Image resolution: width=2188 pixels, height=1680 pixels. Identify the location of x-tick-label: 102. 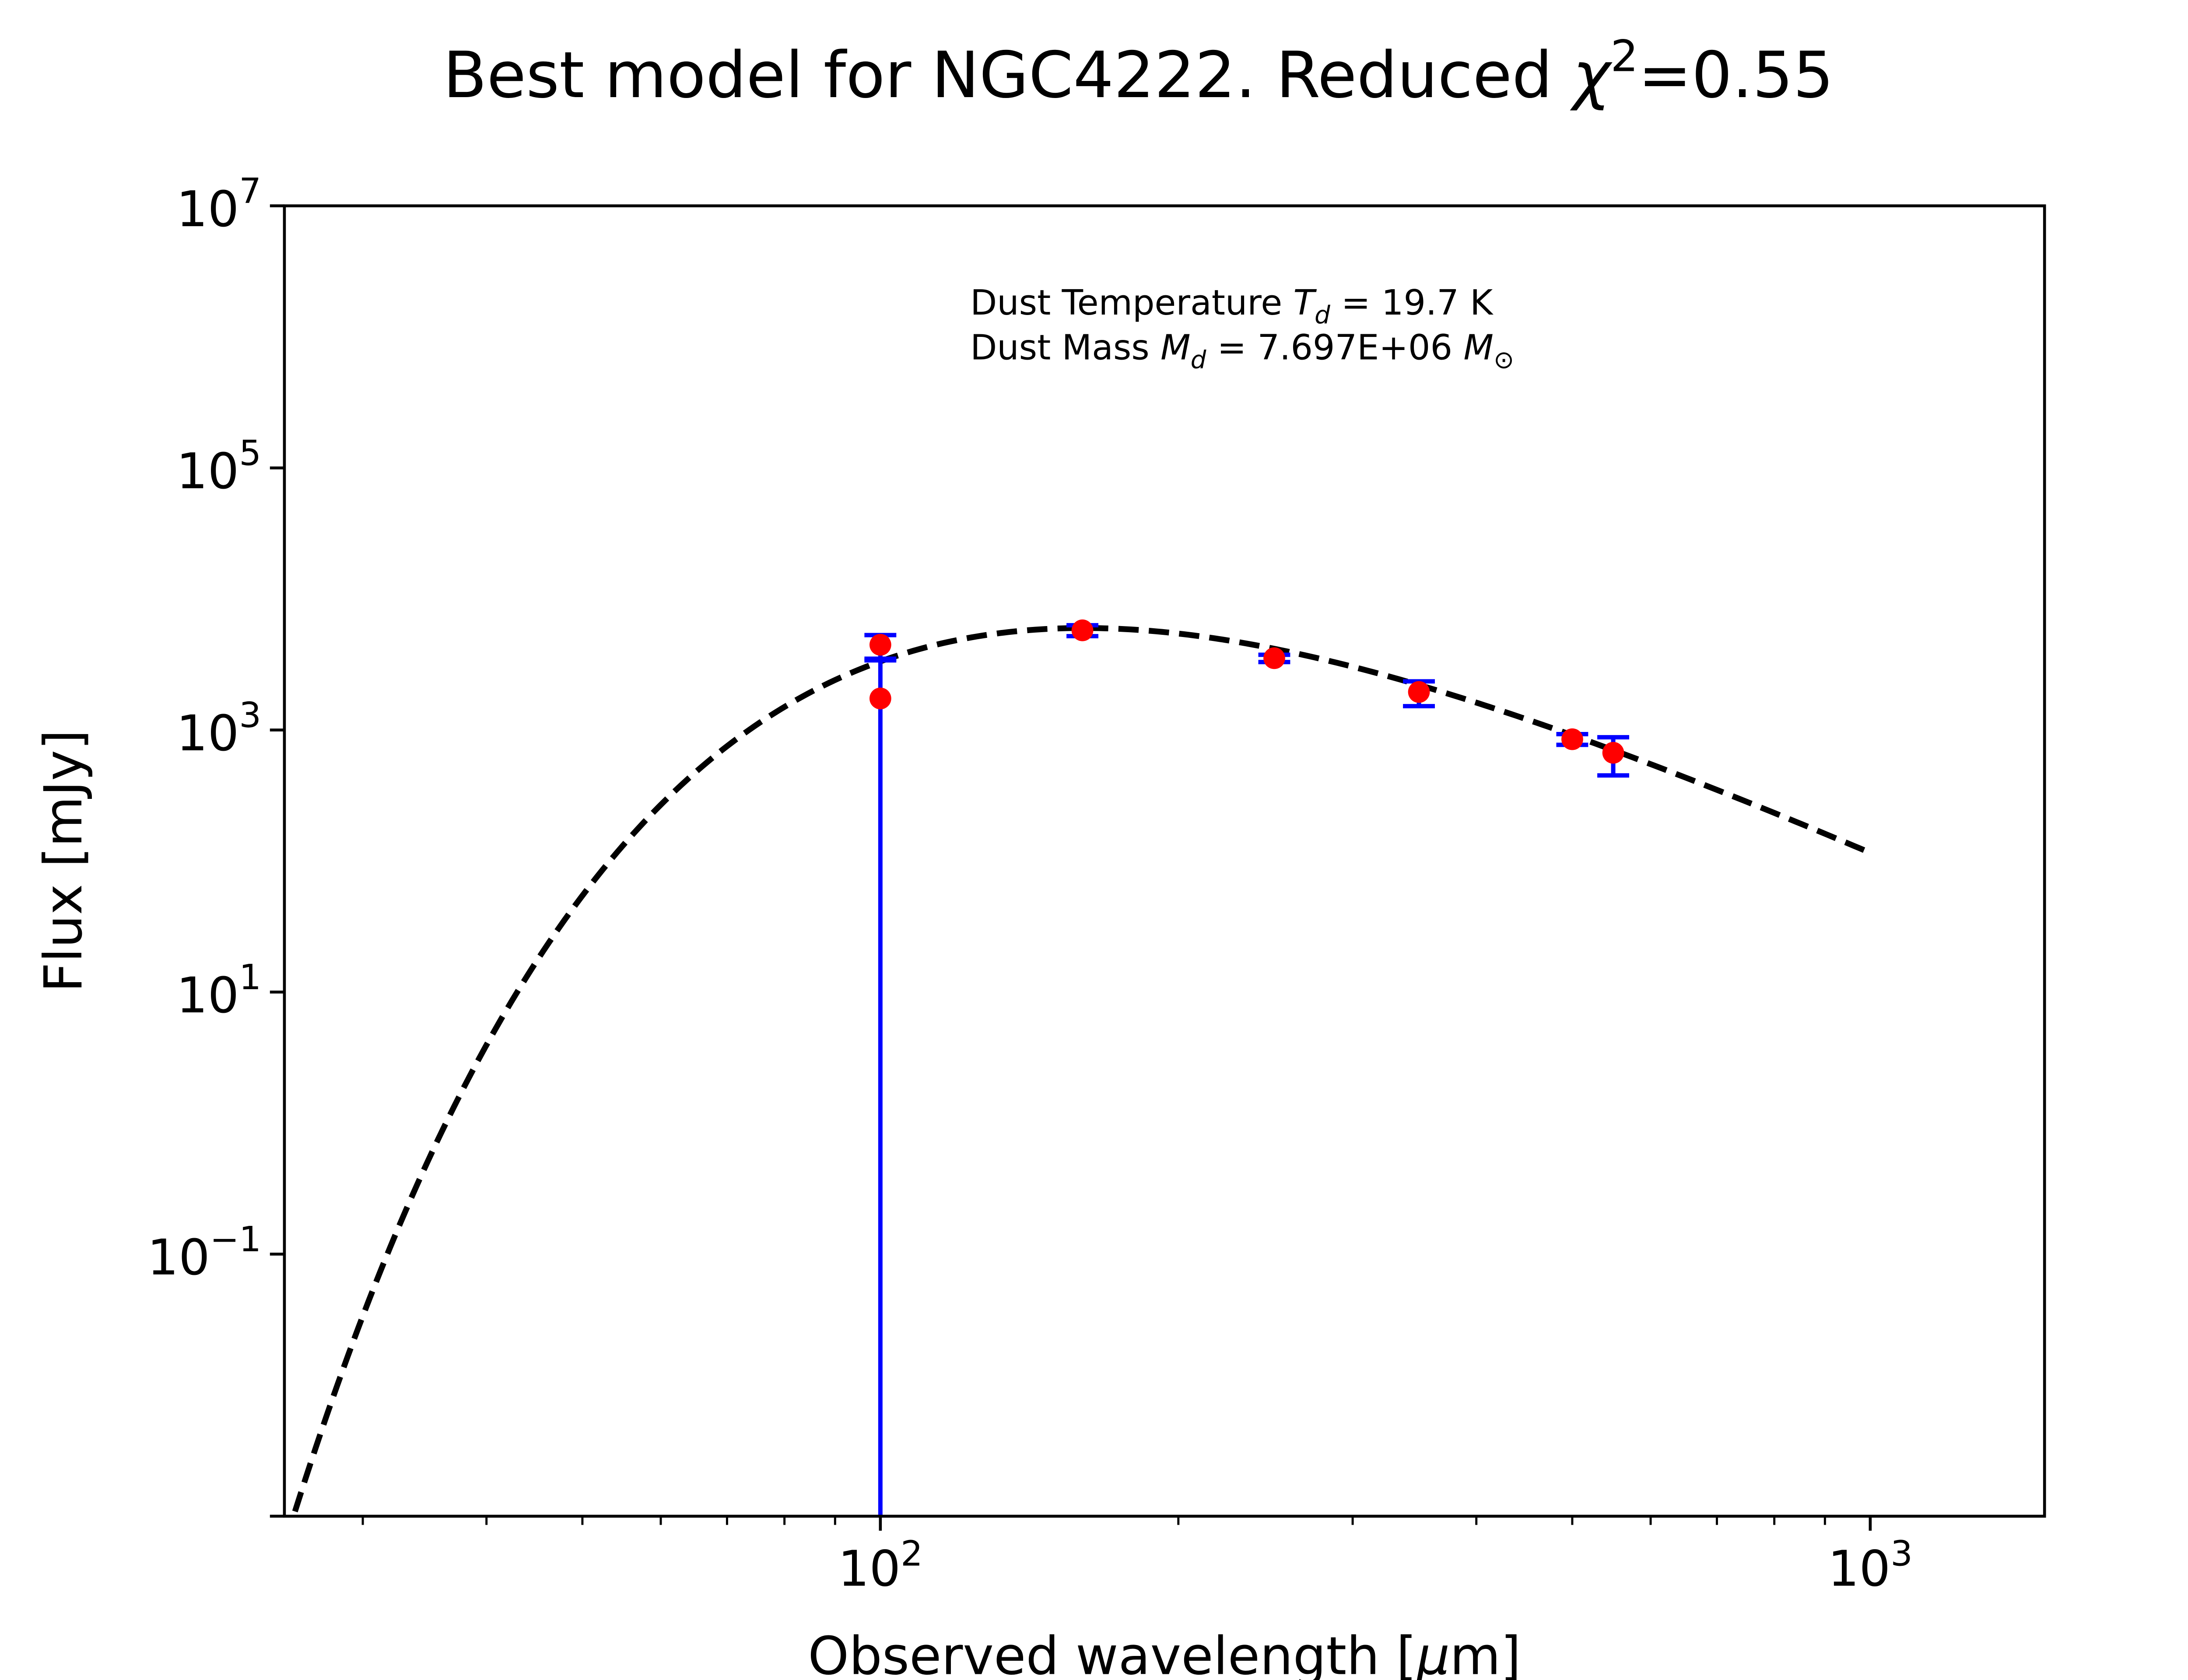
(881, 1565).